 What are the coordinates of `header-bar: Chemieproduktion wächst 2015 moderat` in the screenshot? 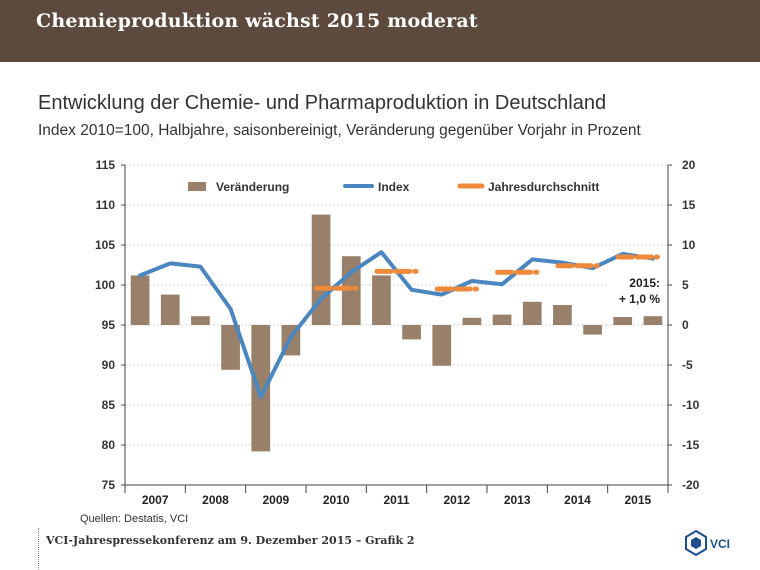 It's located at (380, 31).